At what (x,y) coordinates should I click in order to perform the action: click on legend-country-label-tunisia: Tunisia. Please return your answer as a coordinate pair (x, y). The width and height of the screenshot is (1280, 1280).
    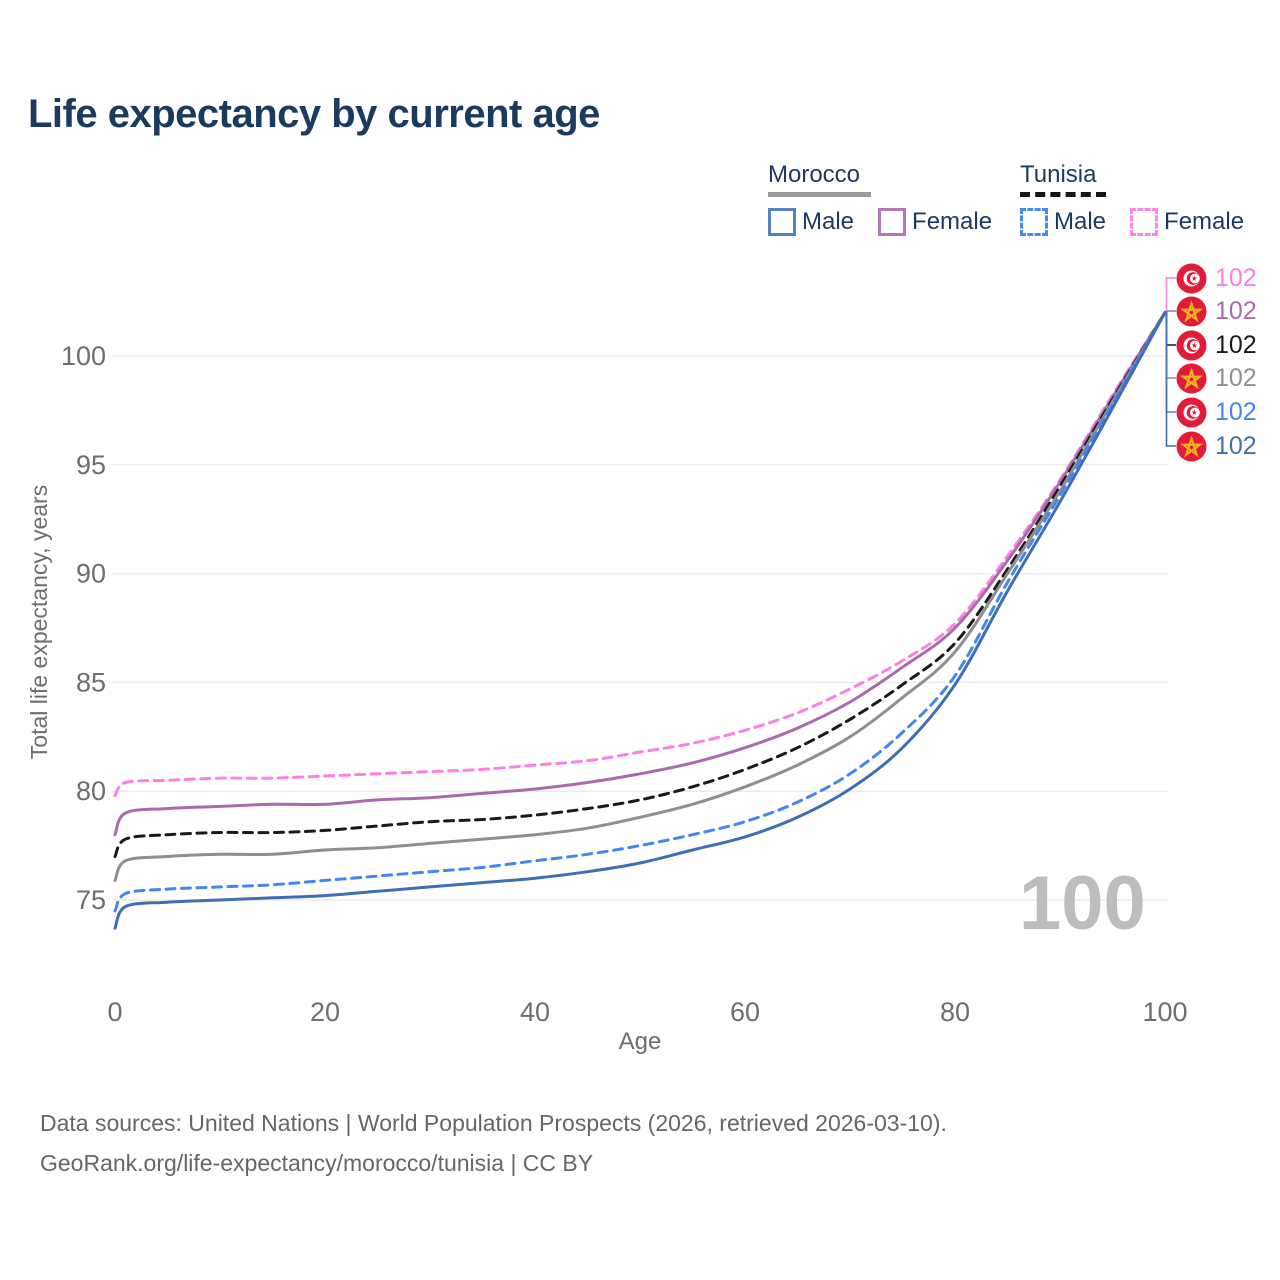
    Looking at the image, I should click on (1058, 174).